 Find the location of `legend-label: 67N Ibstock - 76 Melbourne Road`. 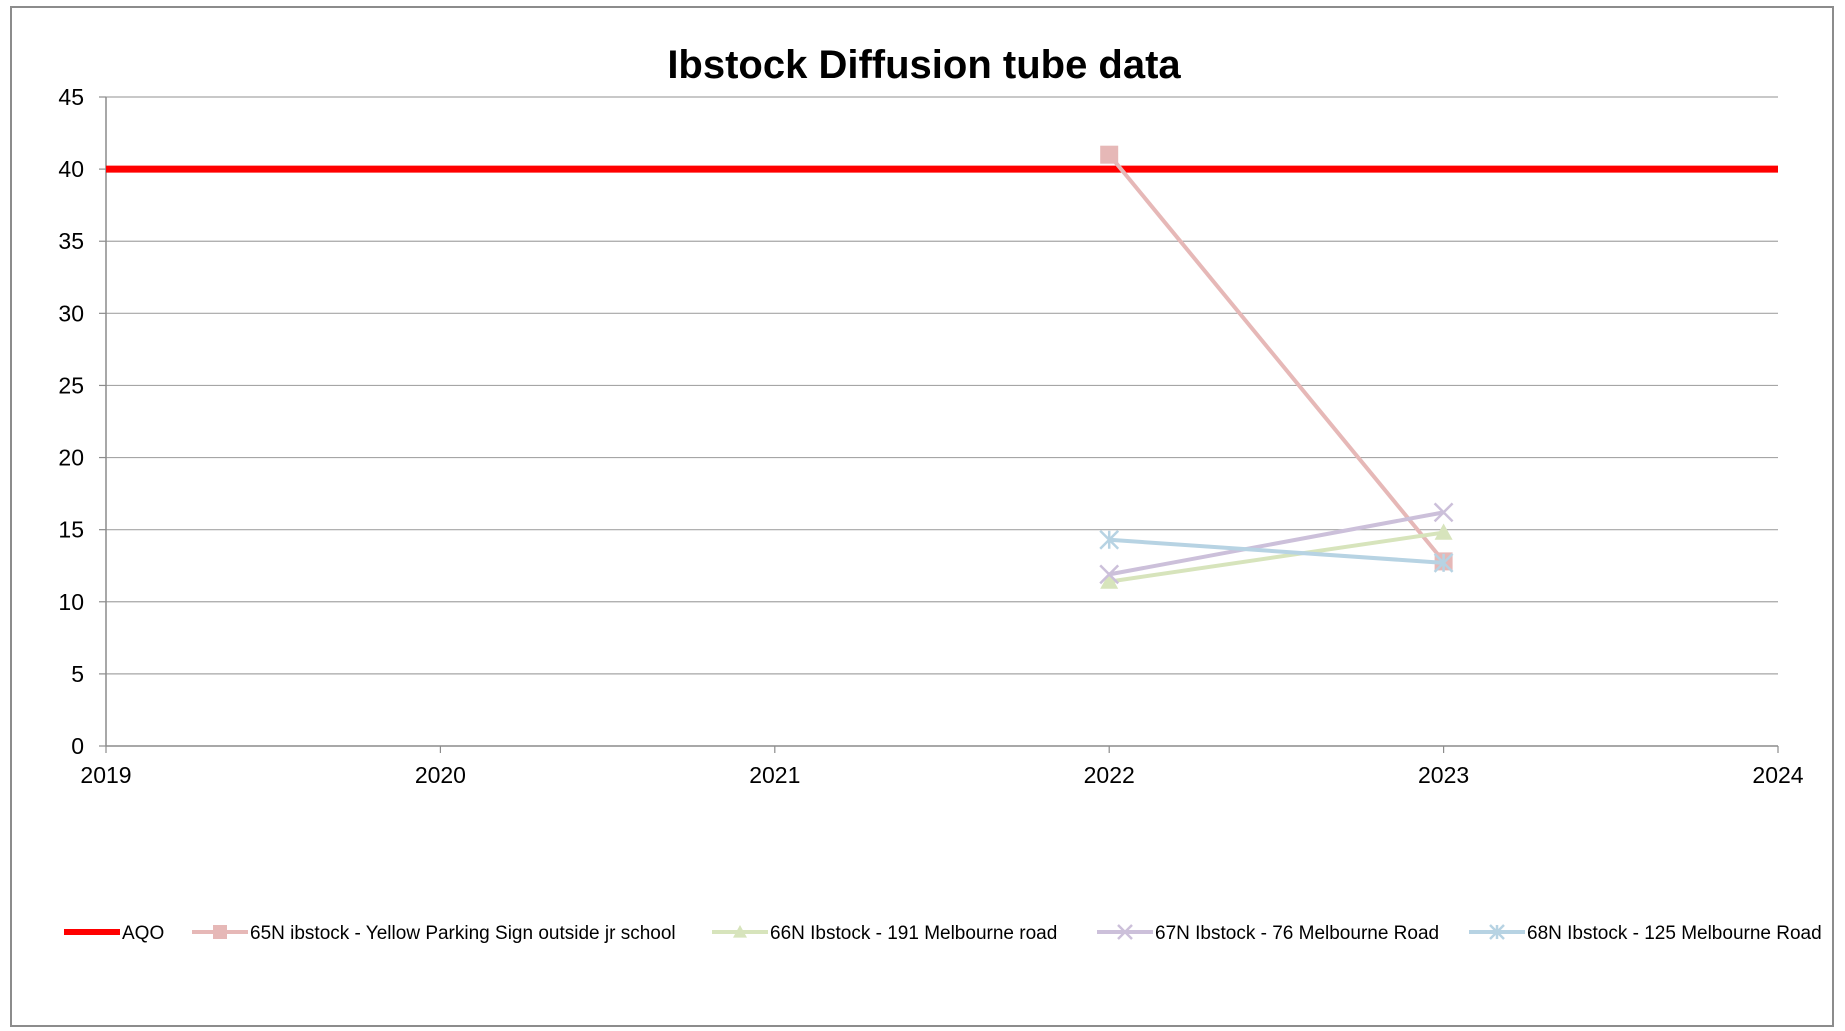

legend-label: 67N Ibstock - 76 Melbourne Road is located at coordinates (1297, 933).